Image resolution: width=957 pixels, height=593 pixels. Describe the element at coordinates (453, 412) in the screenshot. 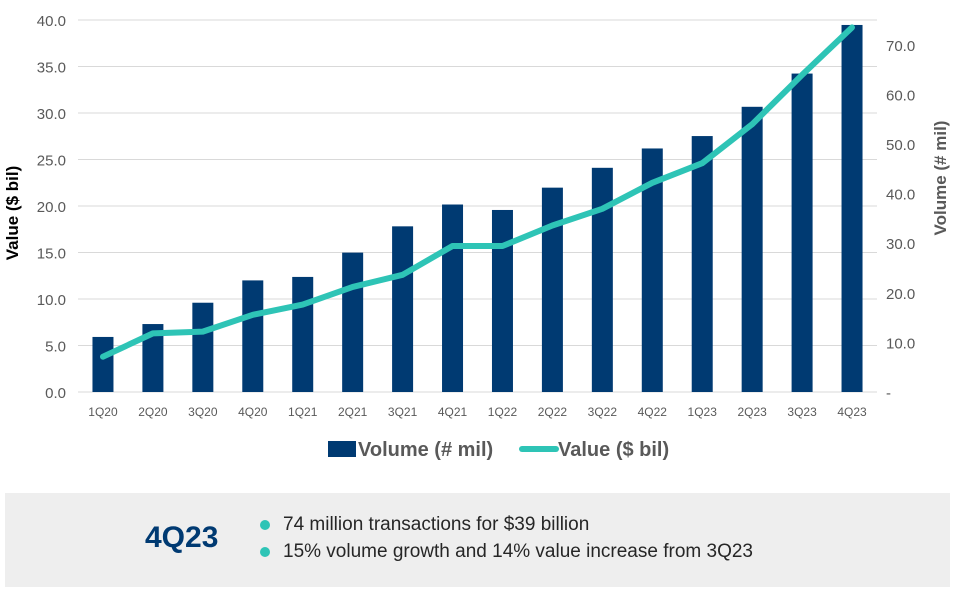

I see `x-tick-label: 4Q21` at that location.